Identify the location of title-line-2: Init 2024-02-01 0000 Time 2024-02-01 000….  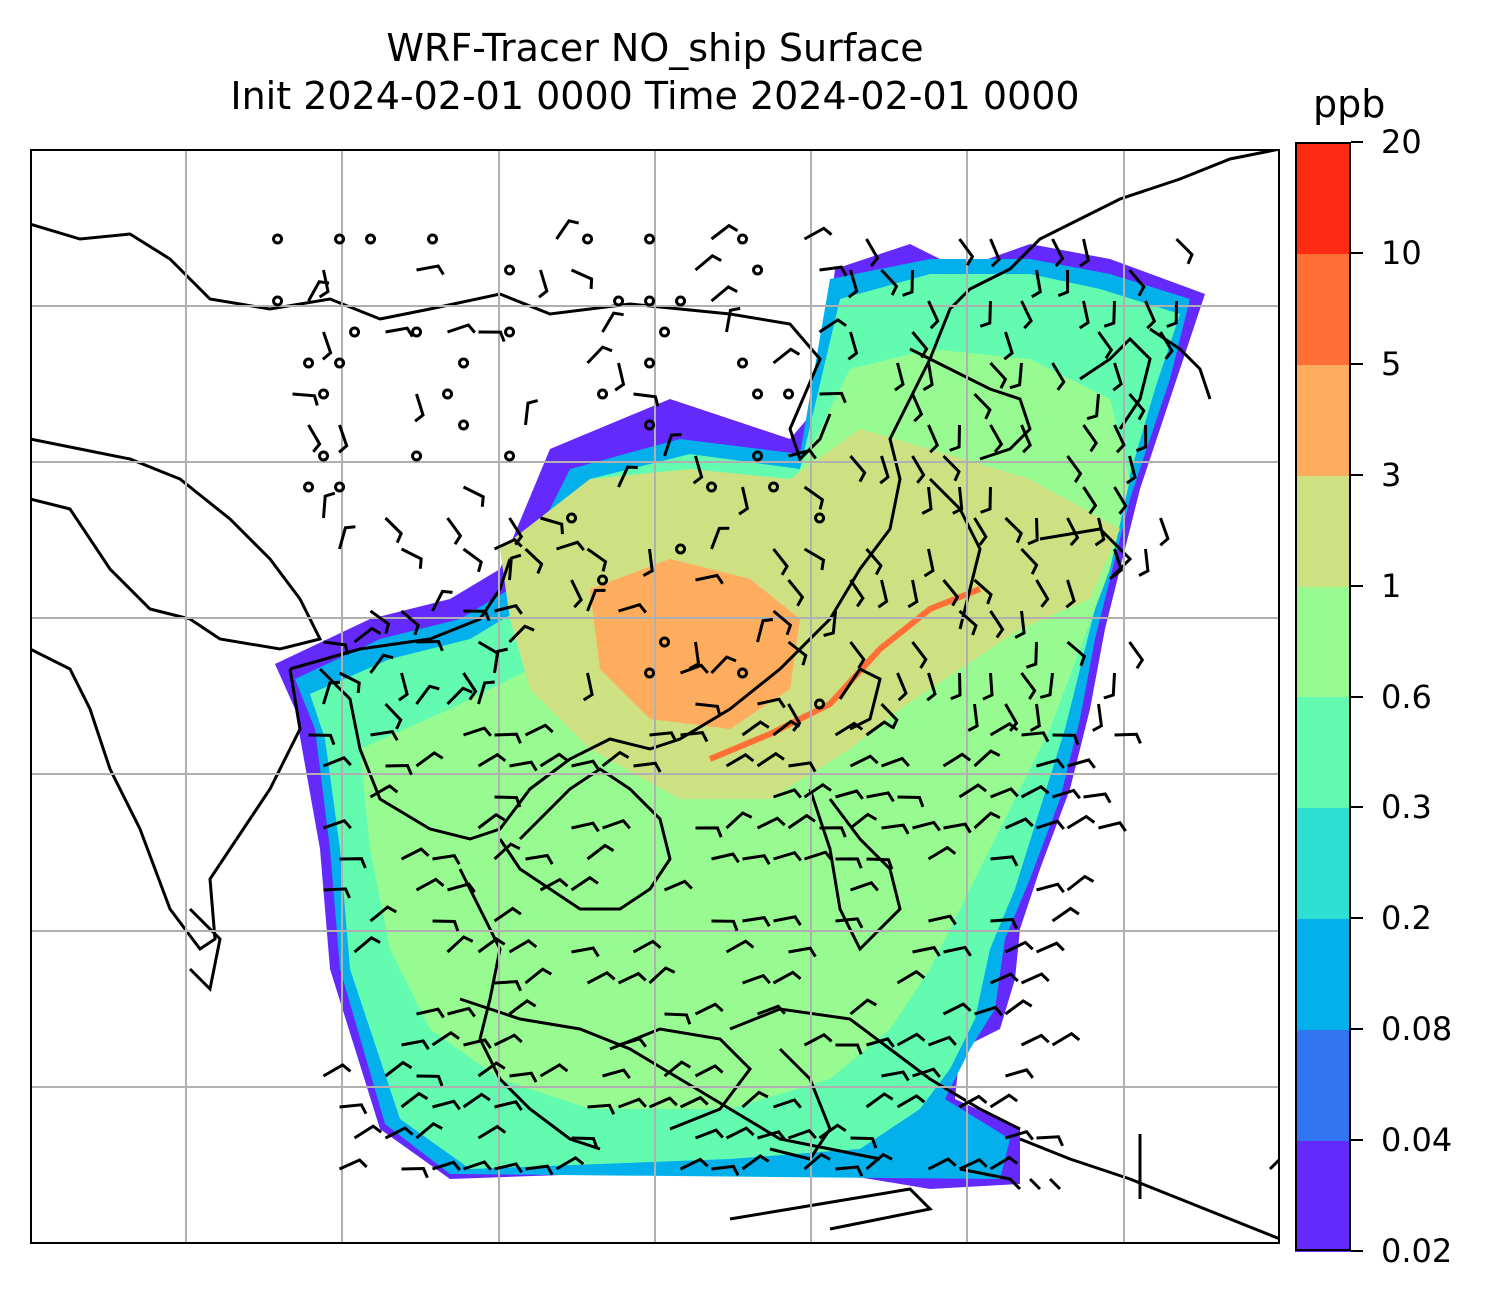
(655, 96).